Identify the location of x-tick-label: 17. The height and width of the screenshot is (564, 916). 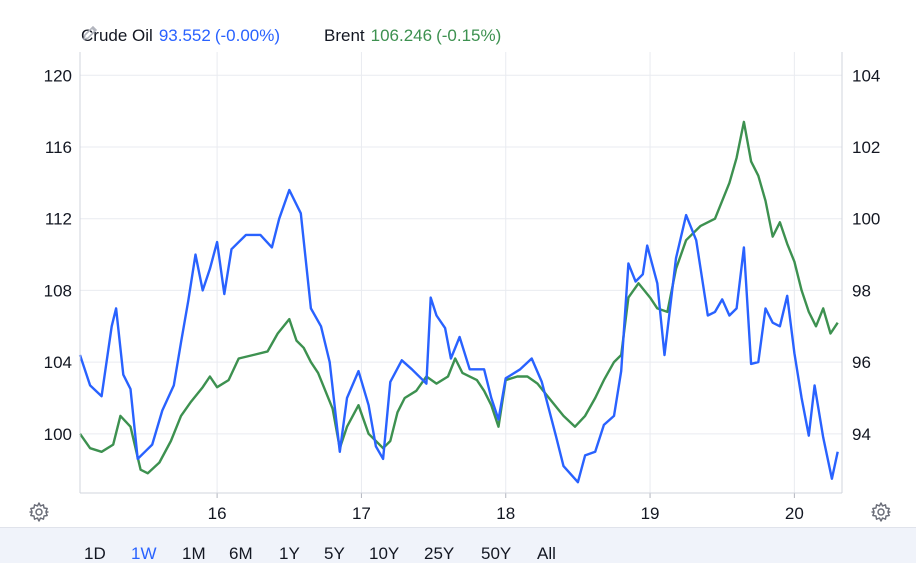
(361, 513).